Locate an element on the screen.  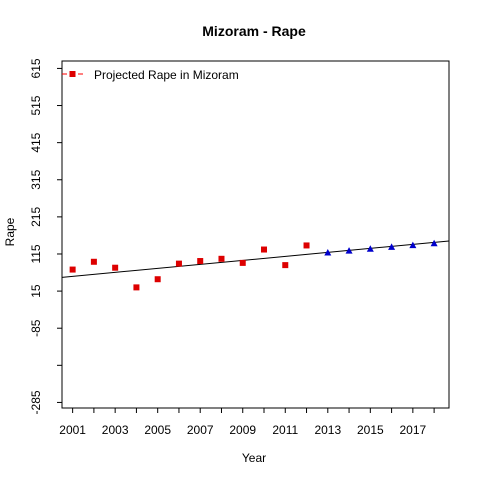
legend-entry: Projected Rape in Mizoram is located at coordinates (166, 75).